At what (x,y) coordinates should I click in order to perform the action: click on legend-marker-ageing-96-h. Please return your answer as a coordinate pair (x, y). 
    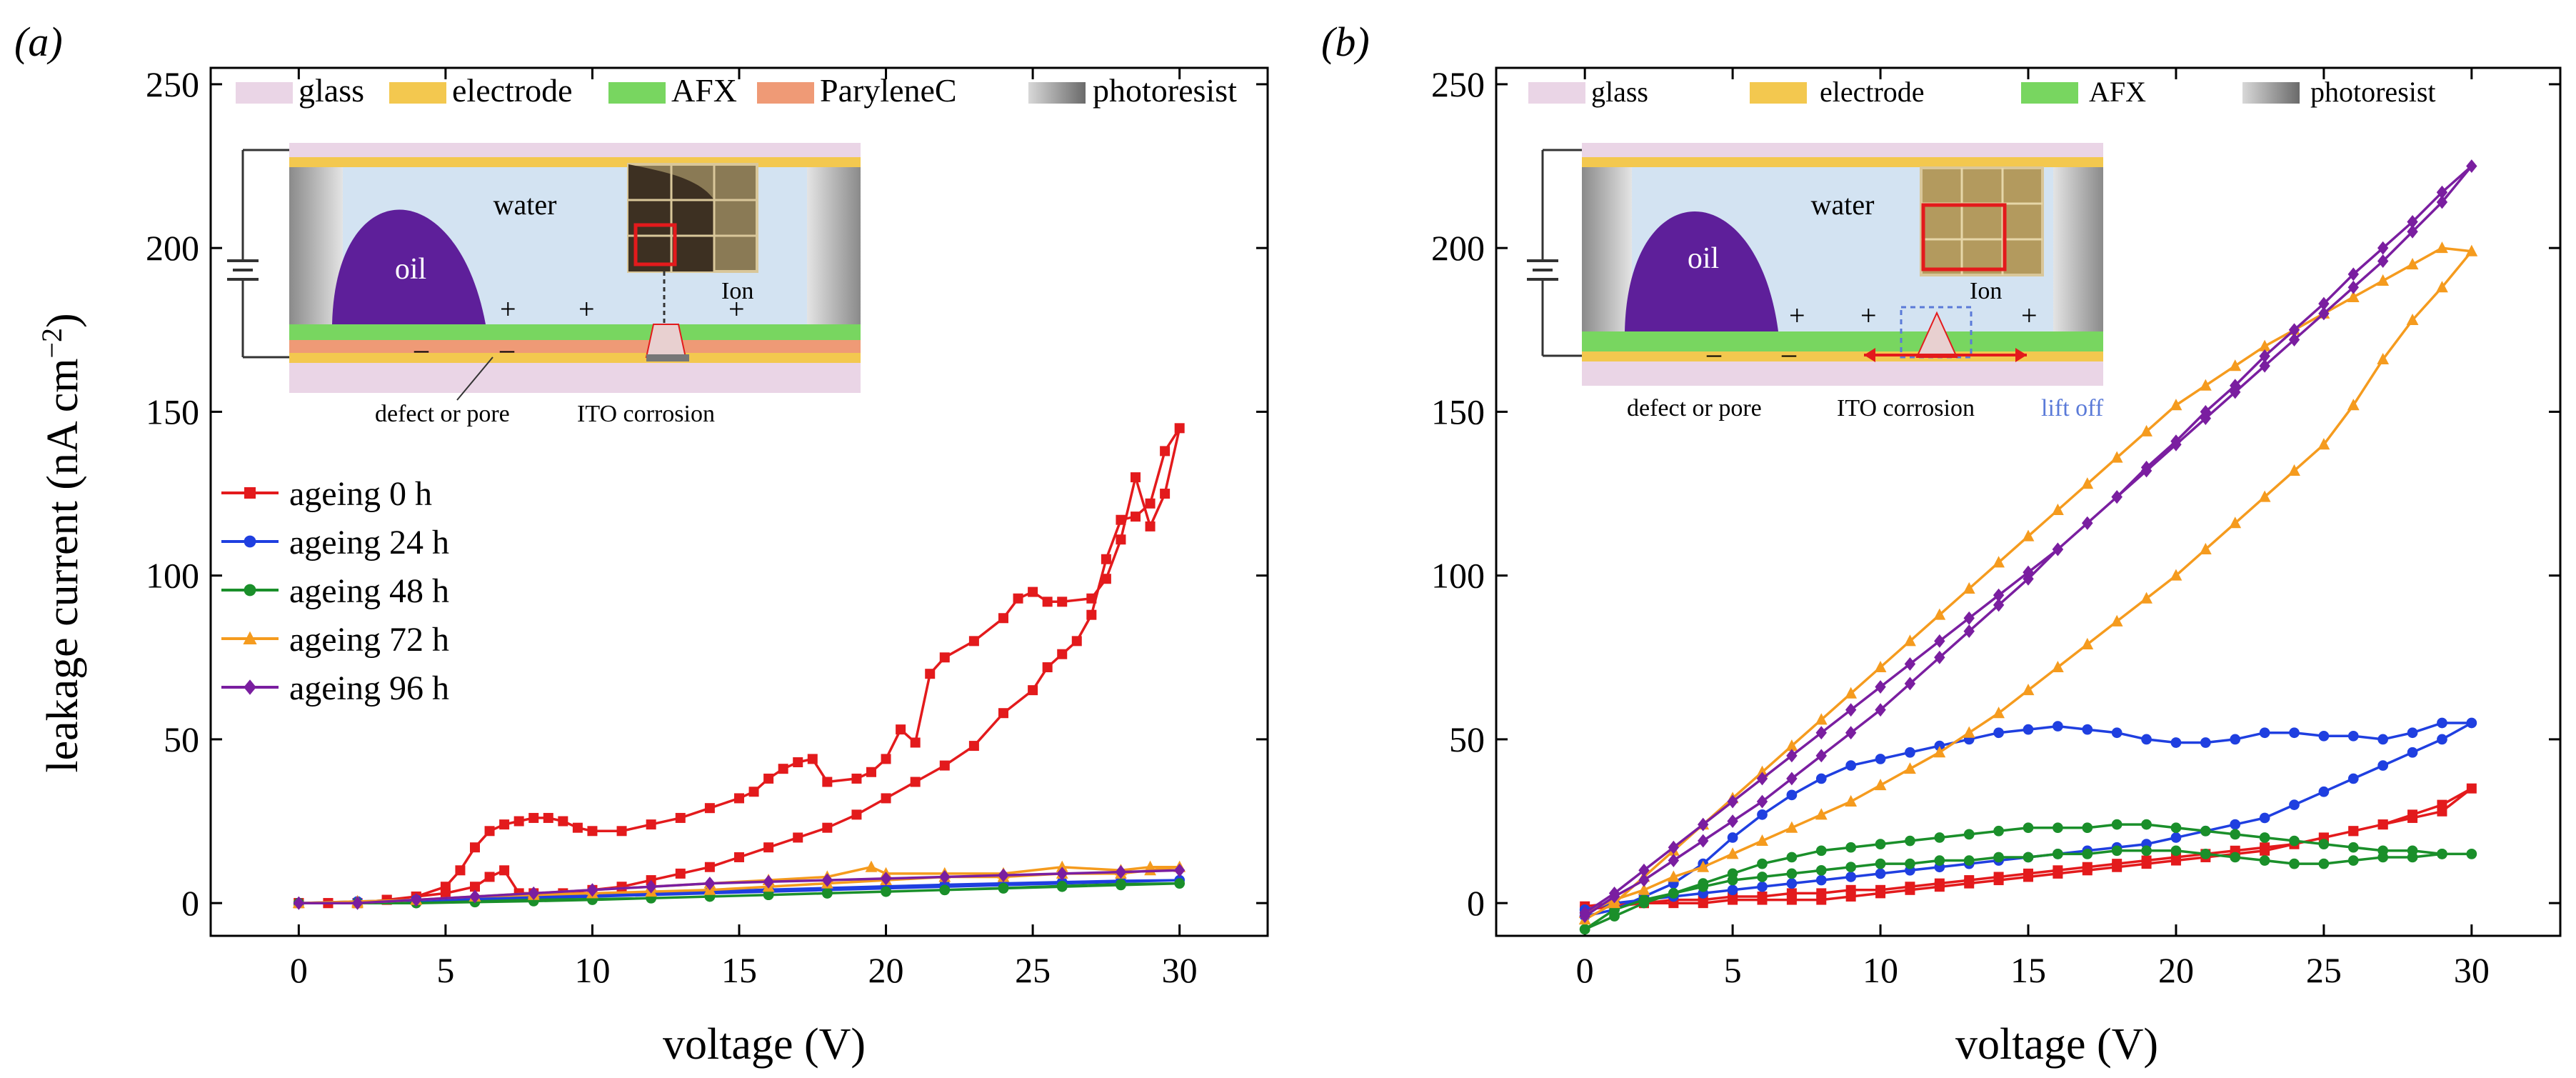
    Looking at the image, I should click on (250, 687).